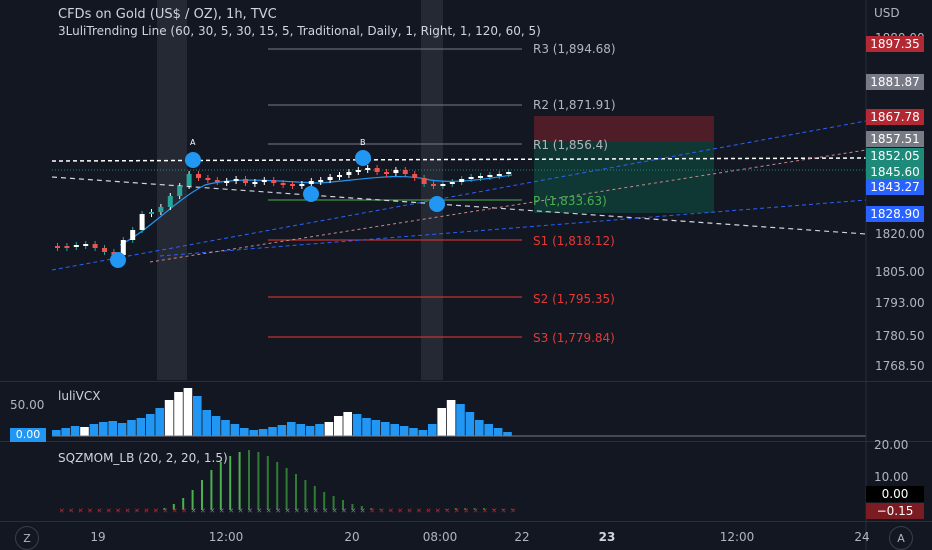 Image resolution: width=932 pixels, height=550 pixels. What do you see at coordinates (574, 299) in the screenshot?
I see `pivot-label-5: S2 (1,795.35)` at bounding box center [574, 299].